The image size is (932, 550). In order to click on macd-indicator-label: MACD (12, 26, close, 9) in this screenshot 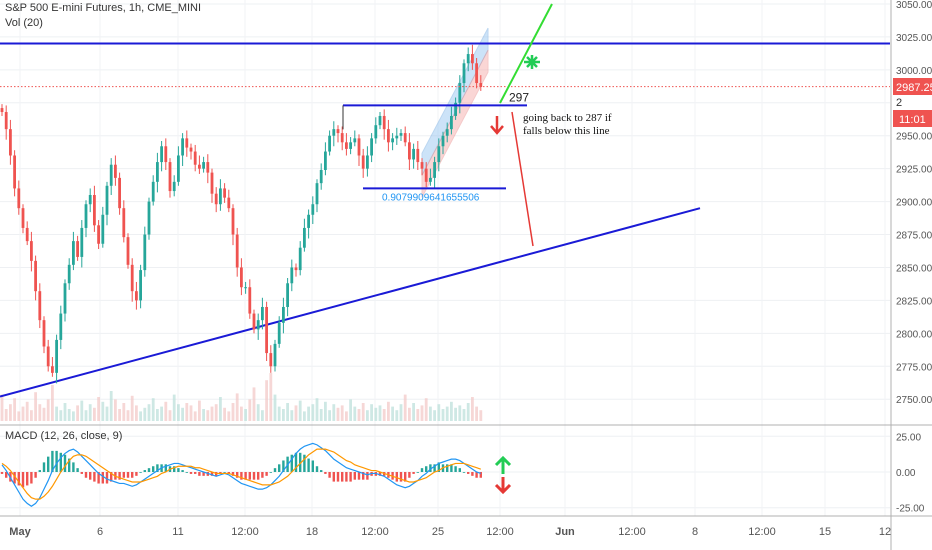, I will do `click(64, 436)`.